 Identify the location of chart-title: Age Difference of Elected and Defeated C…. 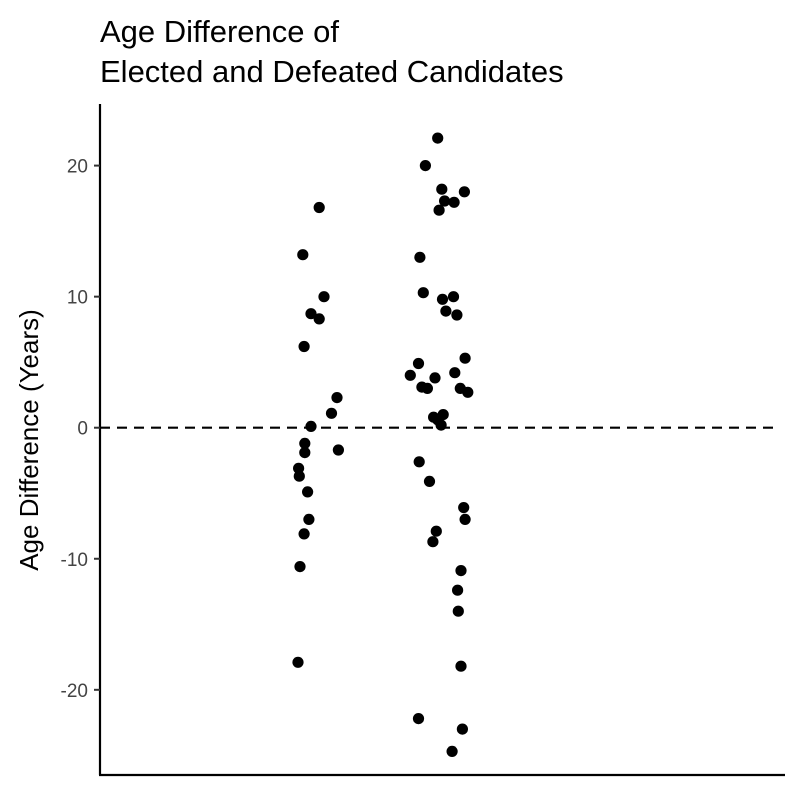
(440, 52).